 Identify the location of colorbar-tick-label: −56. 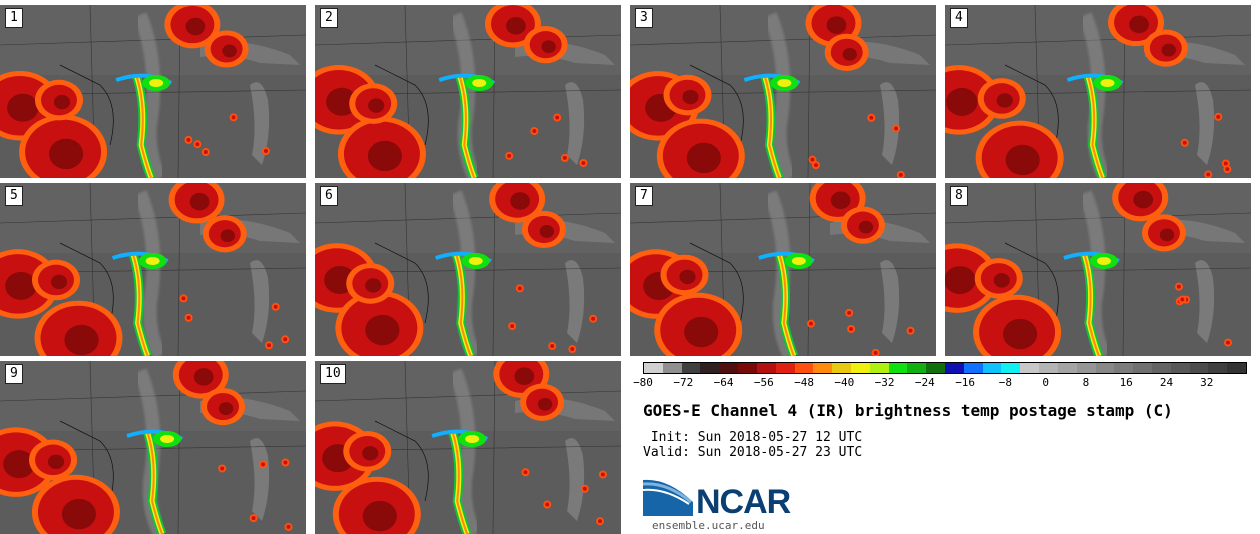
(763, 382).